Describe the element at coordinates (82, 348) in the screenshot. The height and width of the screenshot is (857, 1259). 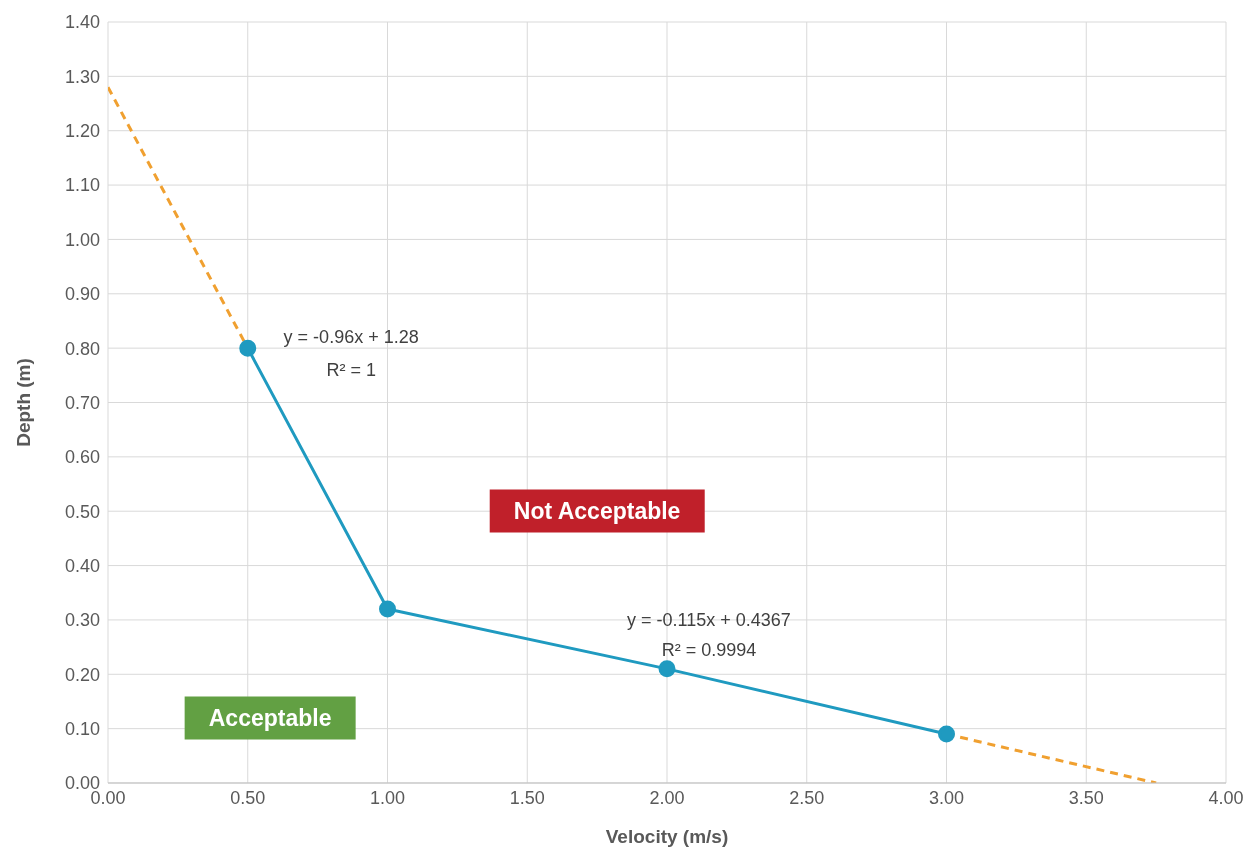
I see `y-tick-label: 0.80` at that location.